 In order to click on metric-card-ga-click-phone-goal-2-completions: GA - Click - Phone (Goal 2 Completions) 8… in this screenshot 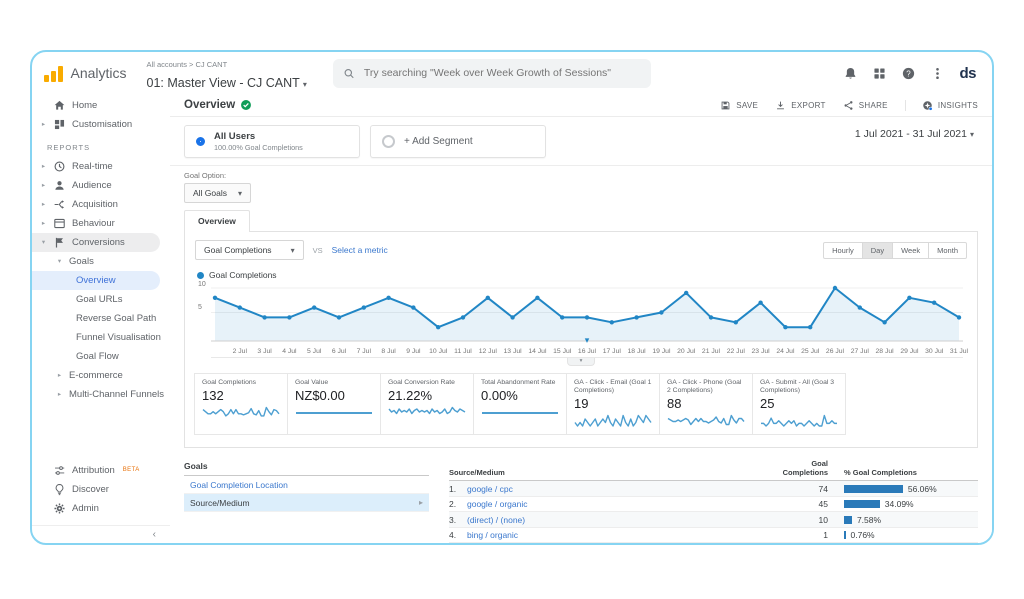, I will do `click(706, 404)`.